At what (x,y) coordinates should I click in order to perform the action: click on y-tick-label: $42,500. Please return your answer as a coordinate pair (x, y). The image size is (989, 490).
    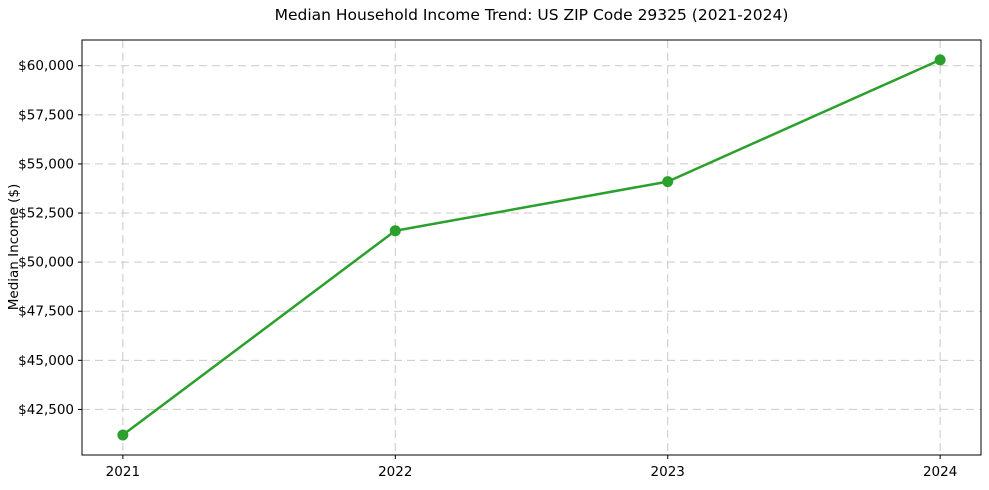
    Looking at the image, I should click on (46, 410).